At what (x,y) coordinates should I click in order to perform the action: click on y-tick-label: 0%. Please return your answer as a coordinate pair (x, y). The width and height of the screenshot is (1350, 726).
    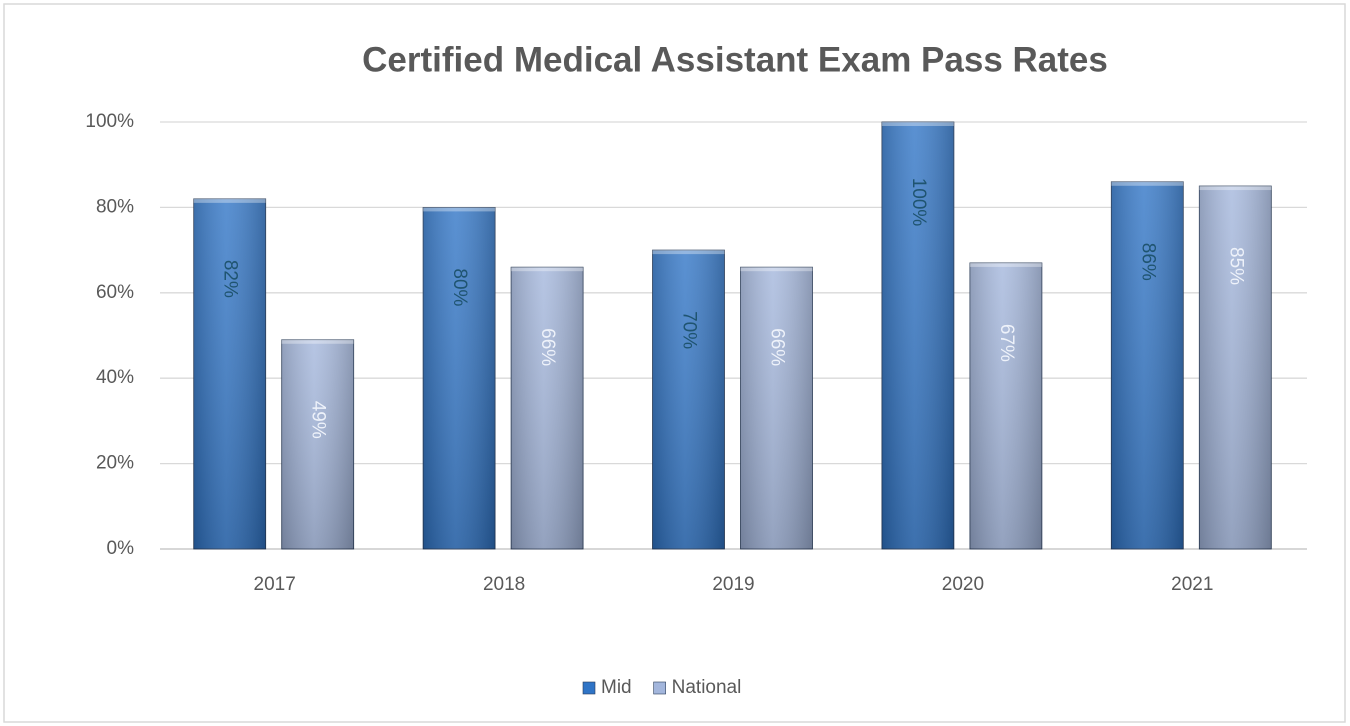
    Looking at the image, I should click on (121, 548).